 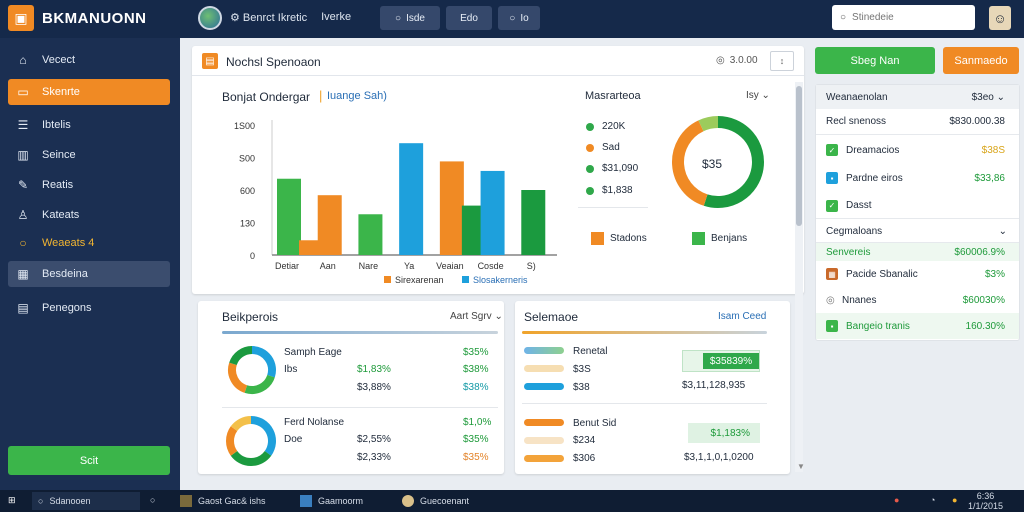 What do you see at coordinates (476, 457) in the screenshot?
I see `group2-col2-c: $35%` at bounding box center [476, 457].